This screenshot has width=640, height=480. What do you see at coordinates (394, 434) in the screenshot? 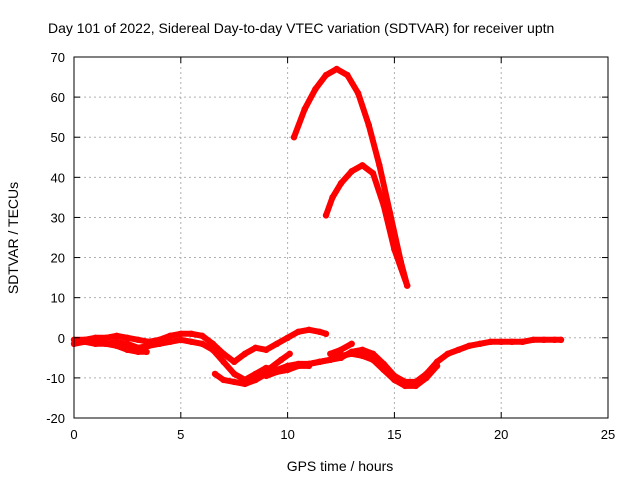
I see `x-tick-label: 15` at bounding box center [394, 434].